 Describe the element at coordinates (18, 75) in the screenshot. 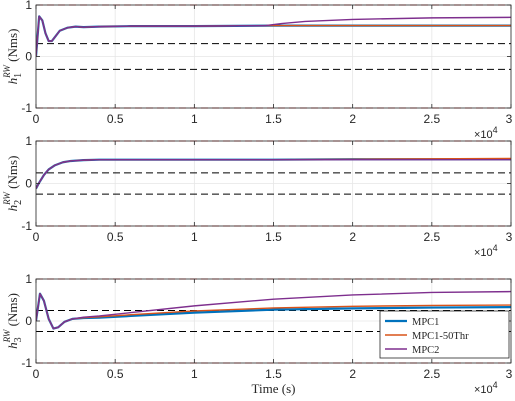

I see `y-label-sub: 1` at that location.